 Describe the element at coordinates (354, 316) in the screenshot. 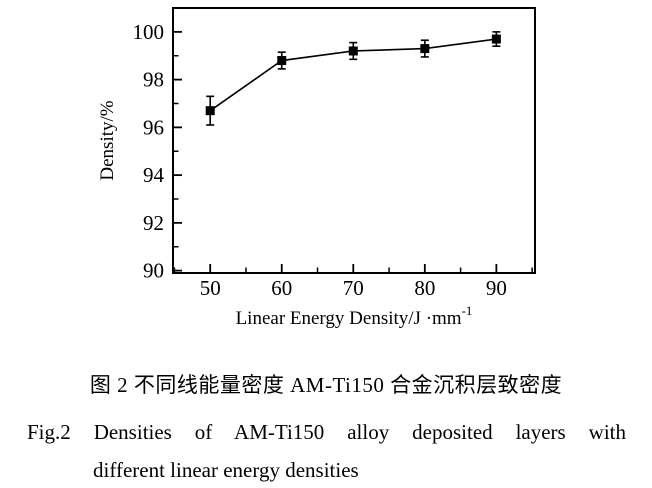

I see `x-axis-title: Linear Energy Density/J ·mm-1` at that location.